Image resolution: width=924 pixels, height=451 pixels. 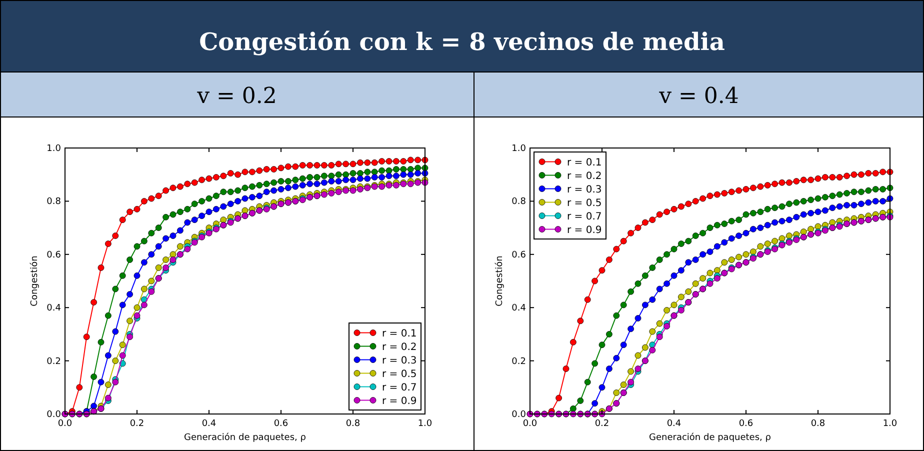 I want to click on text: Congestión con k = 8 vecinos de media, so click(x=462, y=41).